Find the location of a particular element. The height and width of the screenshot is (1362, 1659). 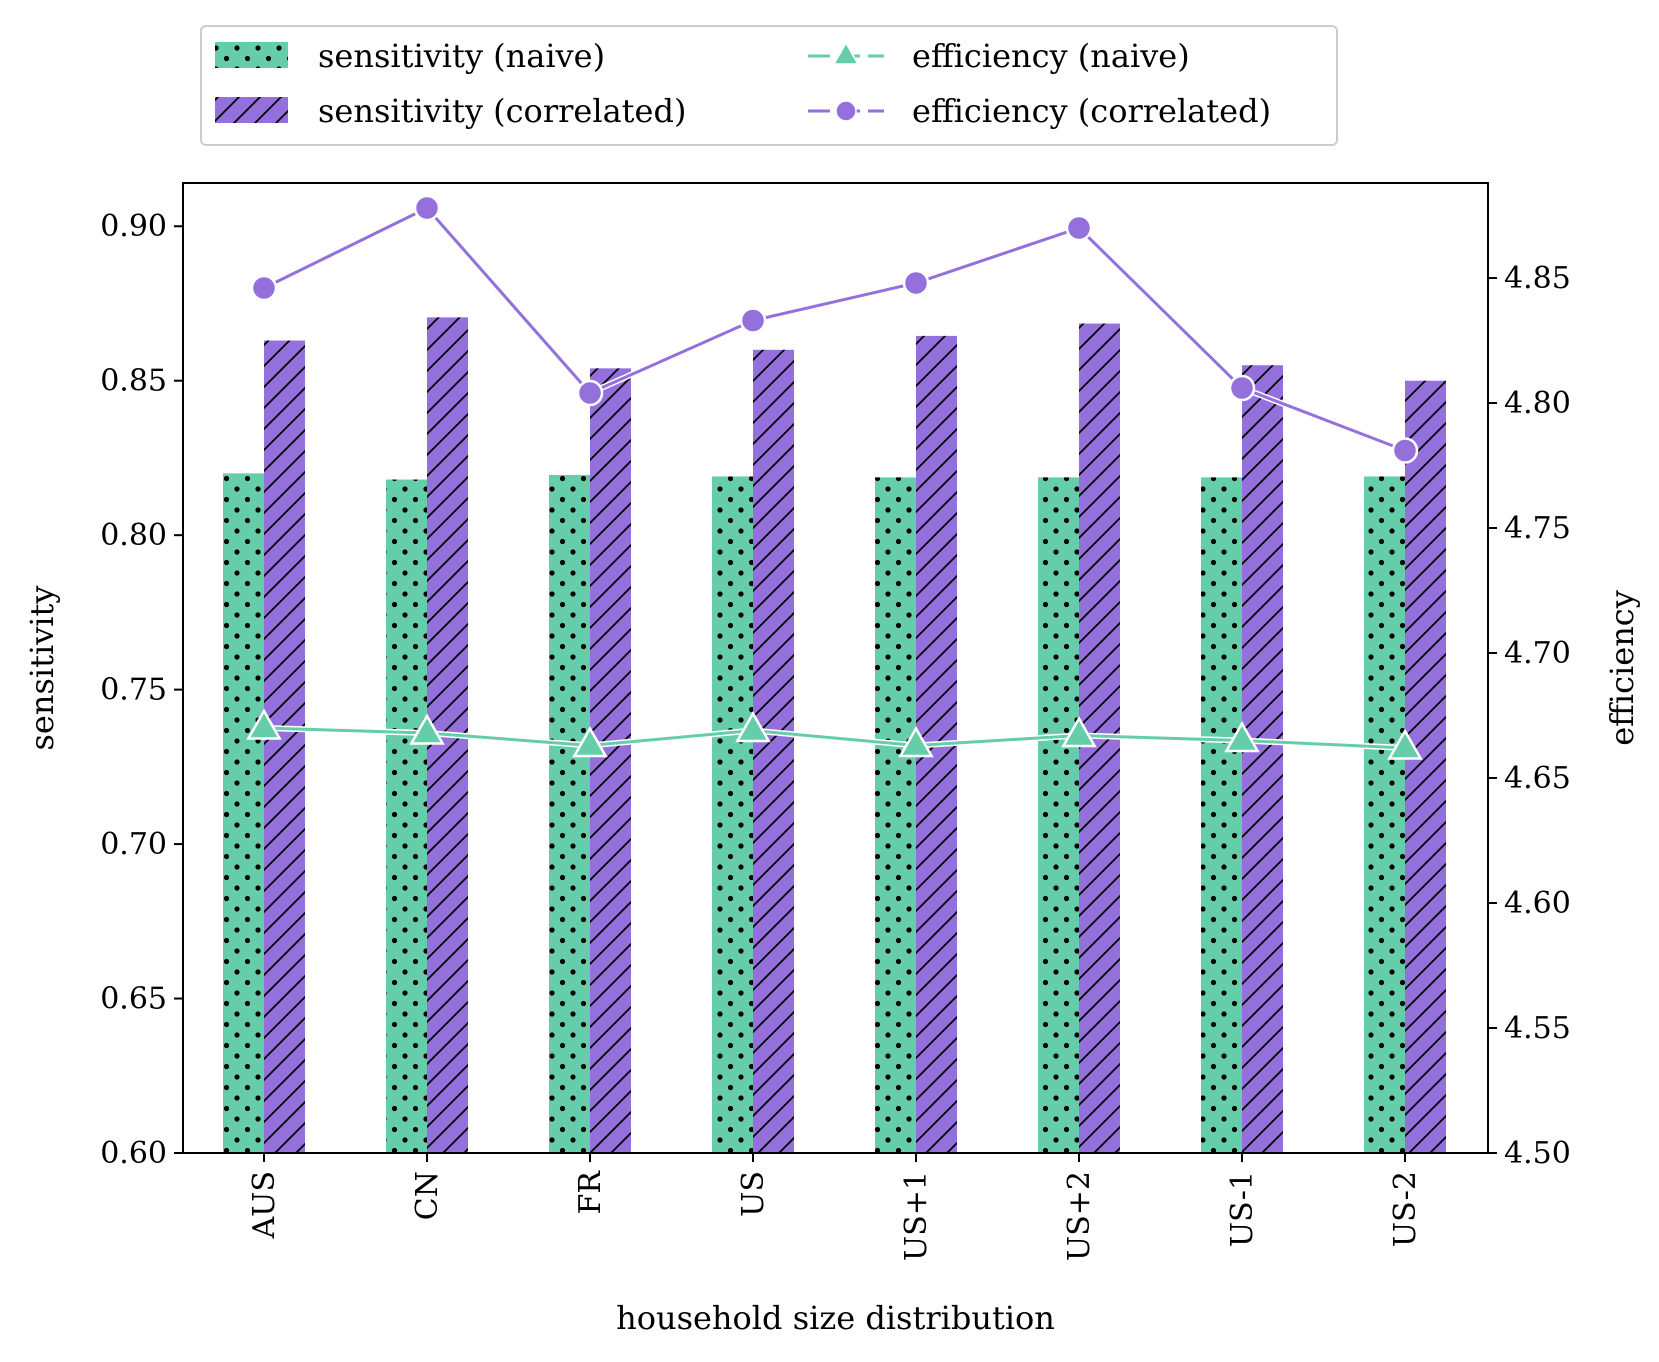

legend-marker-efficiency-correlated is located at coordinates (846, 111).